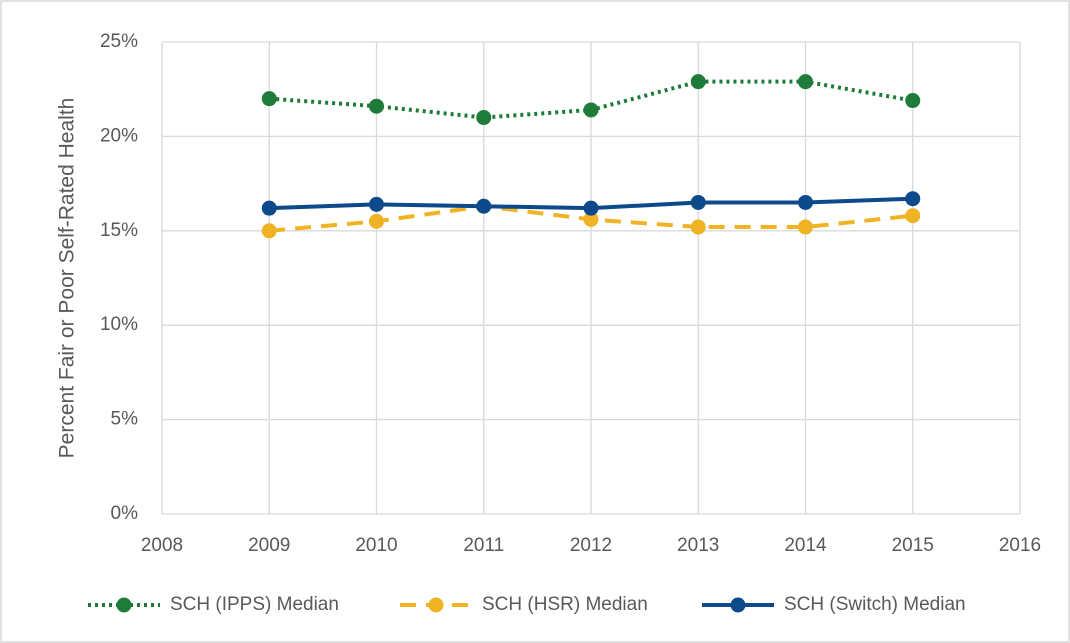  What do you see at coordinates (376, 545) in the screenshot?
I see `x-tick-label: 2010` at bounding box center [376, 545].